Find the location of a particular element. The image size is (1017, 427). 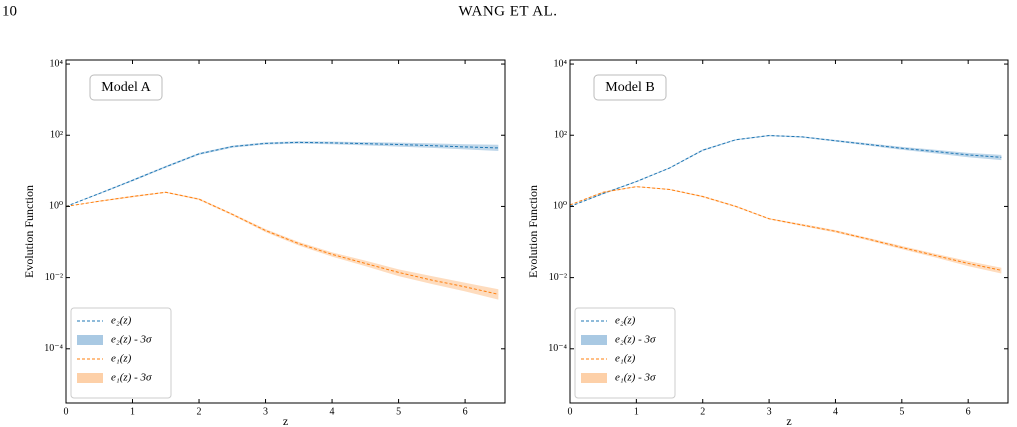

annotation: Model B is located at coordinates (629, 87).